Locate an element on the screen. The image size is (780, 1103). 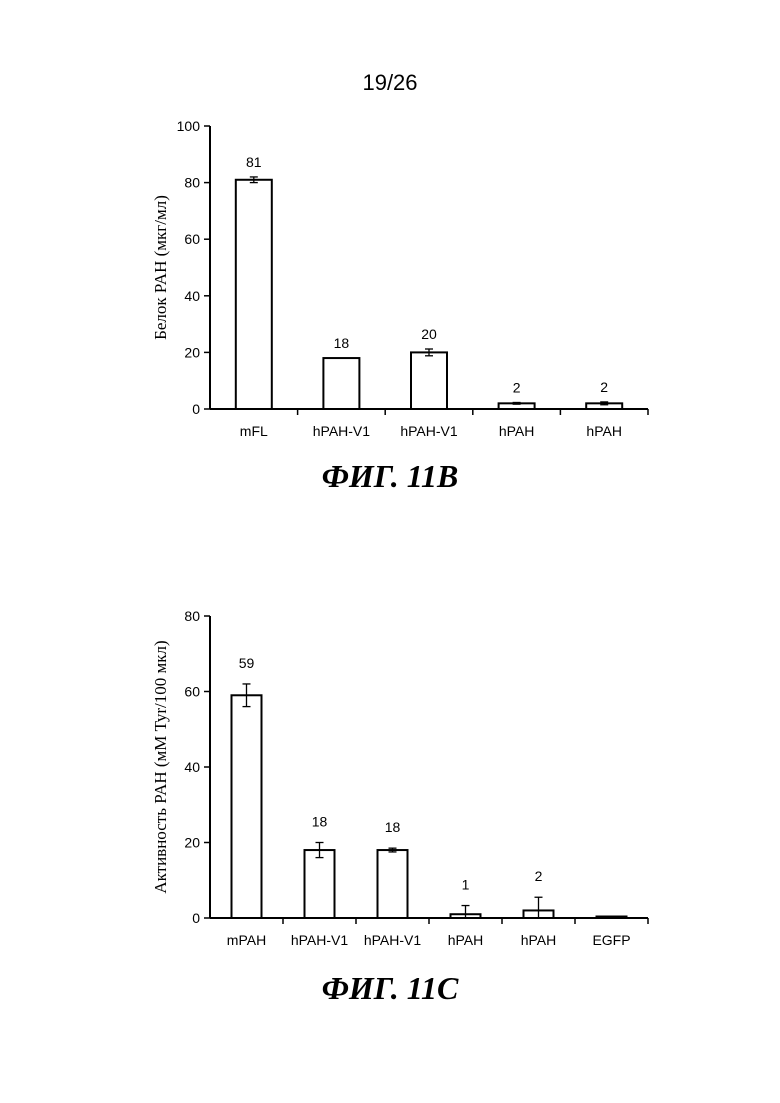
page-number: 19/26 is located at coordinates (390, 83).